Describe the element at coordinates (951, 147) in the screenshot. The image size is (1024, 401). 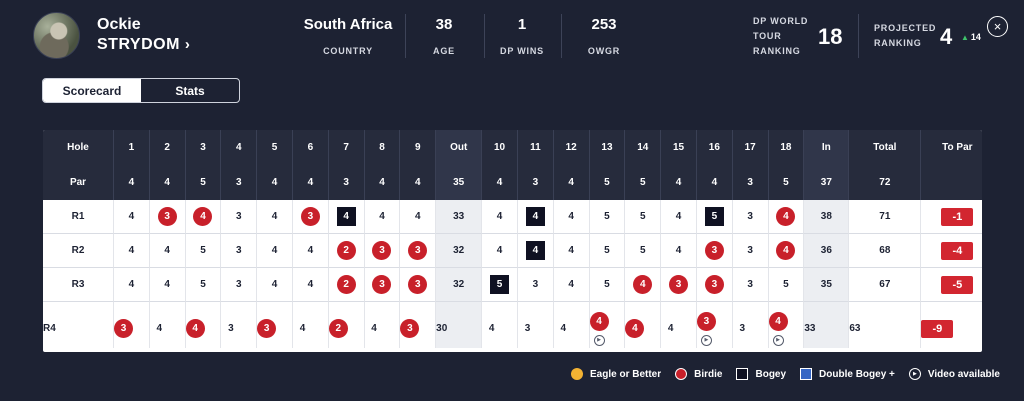
I see `topar-header: To Par` at that location.